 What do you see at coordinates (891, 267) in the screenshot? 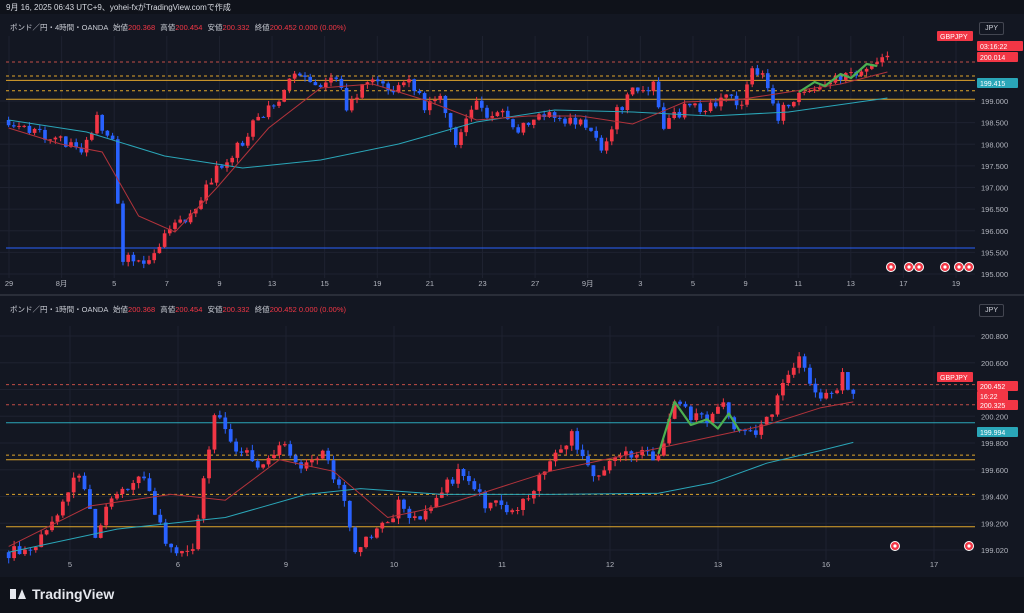
I see `economic-event-icon` at bounding box center [891, 267].